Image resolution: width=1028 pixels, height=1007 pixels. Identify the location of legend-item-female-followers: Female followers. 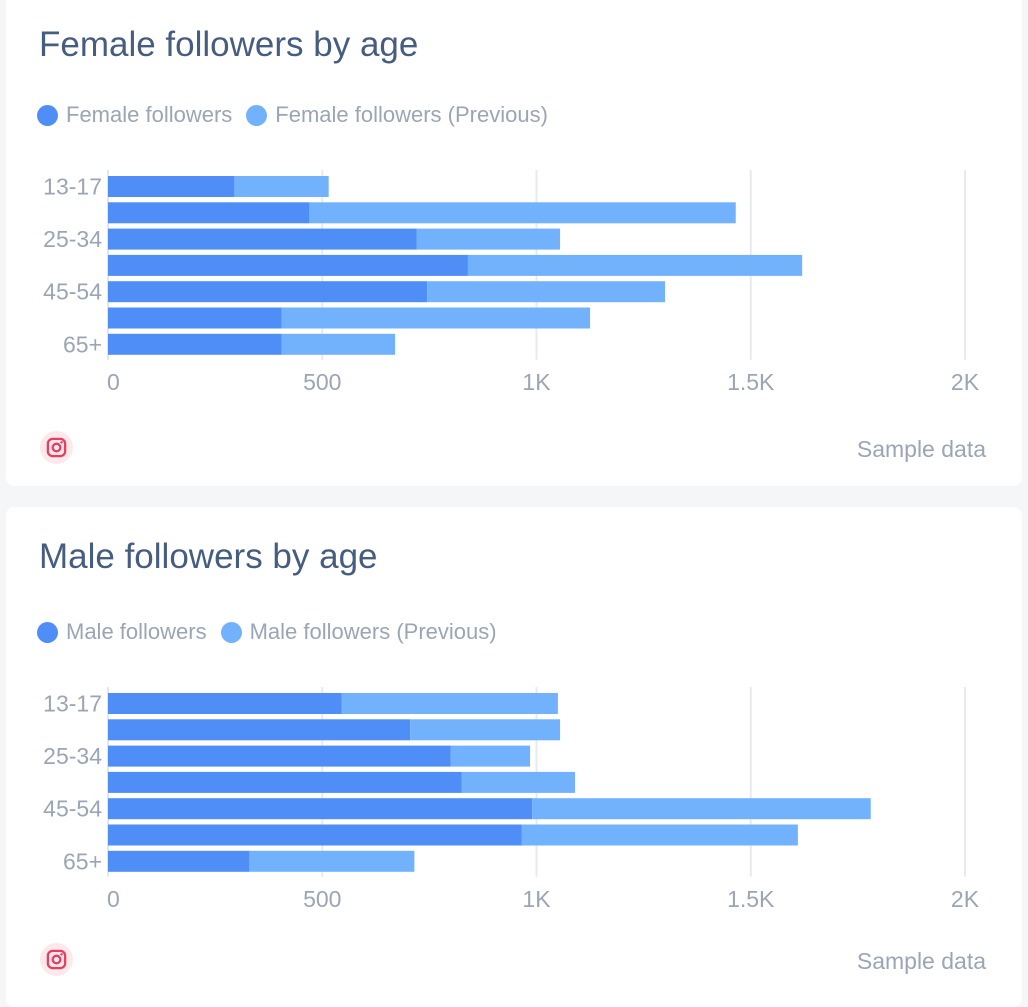
(134, 115).